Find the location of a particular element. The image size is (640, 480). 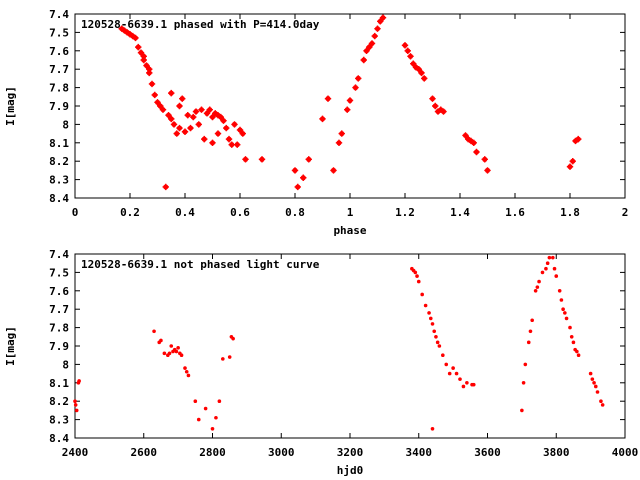

phased-plot-title: 120528-6639.1 phased with P=414.0day is located at coordinates (200, 24).